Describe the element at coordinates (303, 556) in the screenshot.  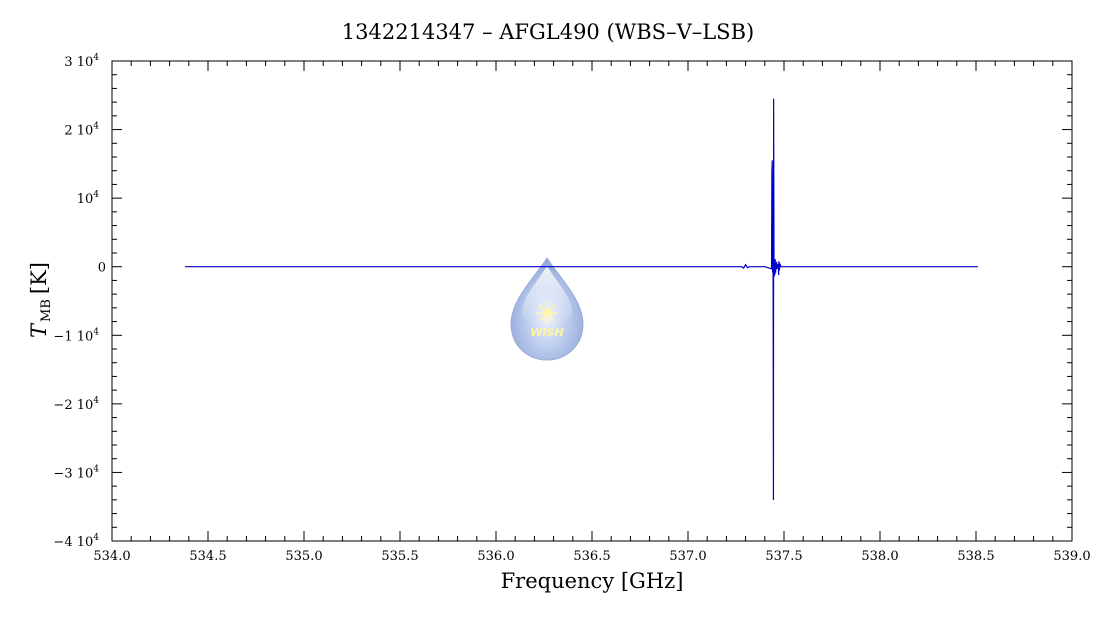
I see `x-tick-label: 535.0` at that location.